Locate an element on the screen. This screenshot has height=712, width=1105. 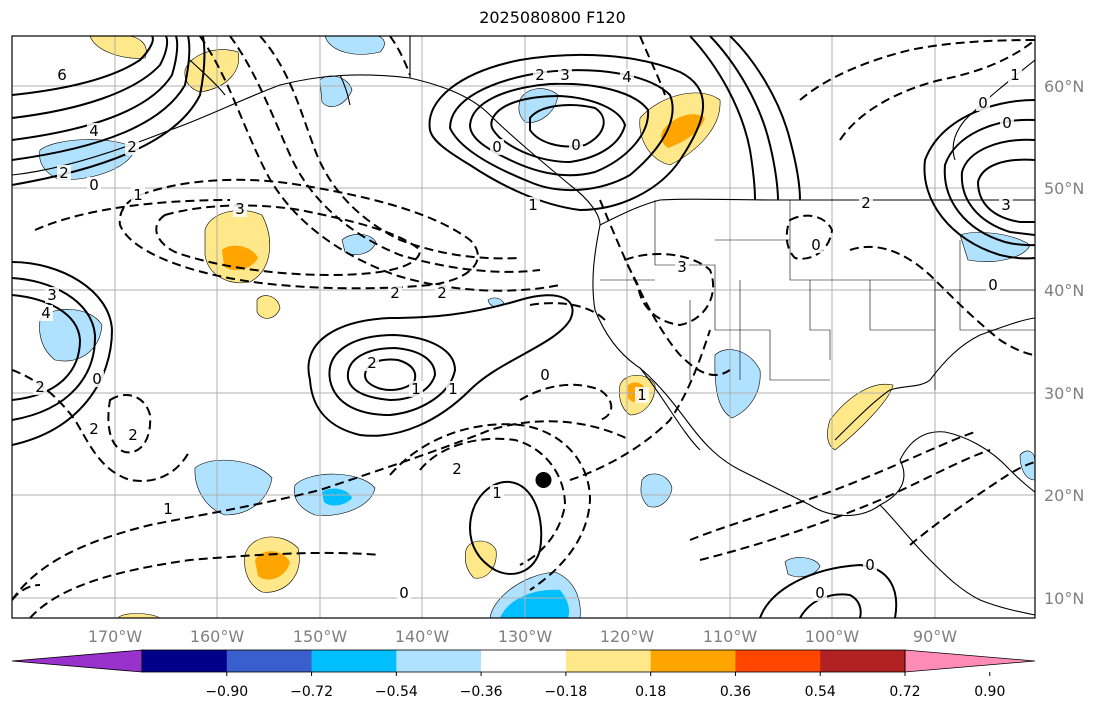
latitude-labels: 60°N 50°N 40°N 30°N 20°N 10°N is located at coordinates (1064, 342).